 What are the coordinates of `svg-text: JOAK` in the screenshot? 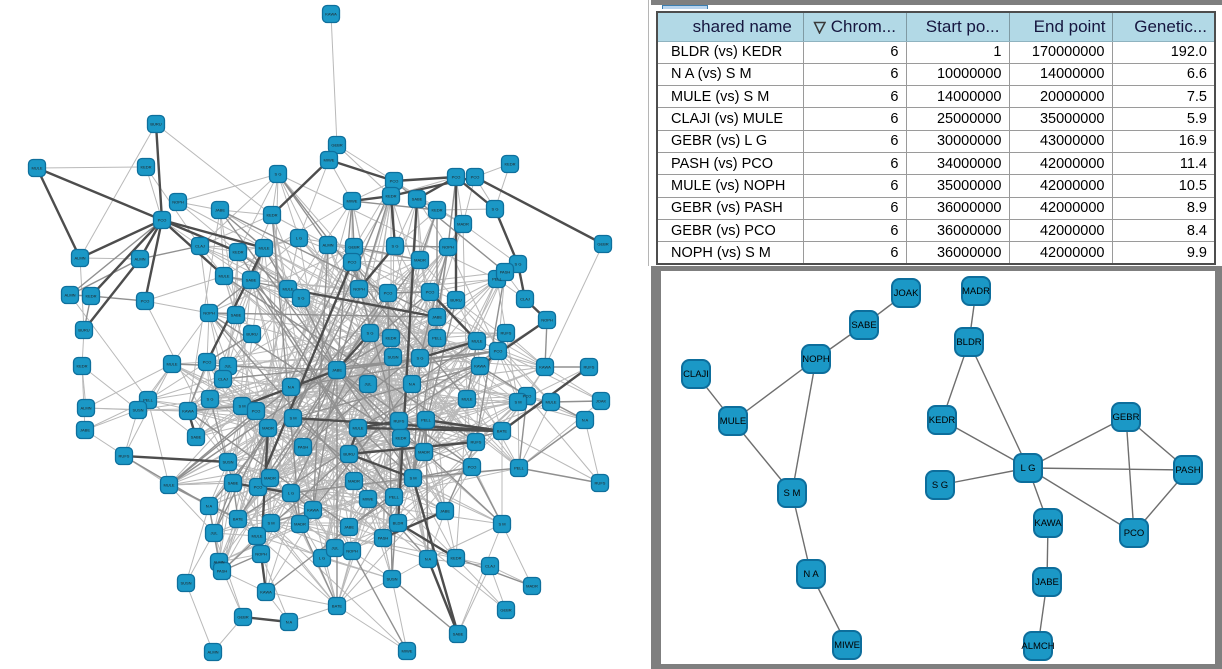 It's located at (906, 293).